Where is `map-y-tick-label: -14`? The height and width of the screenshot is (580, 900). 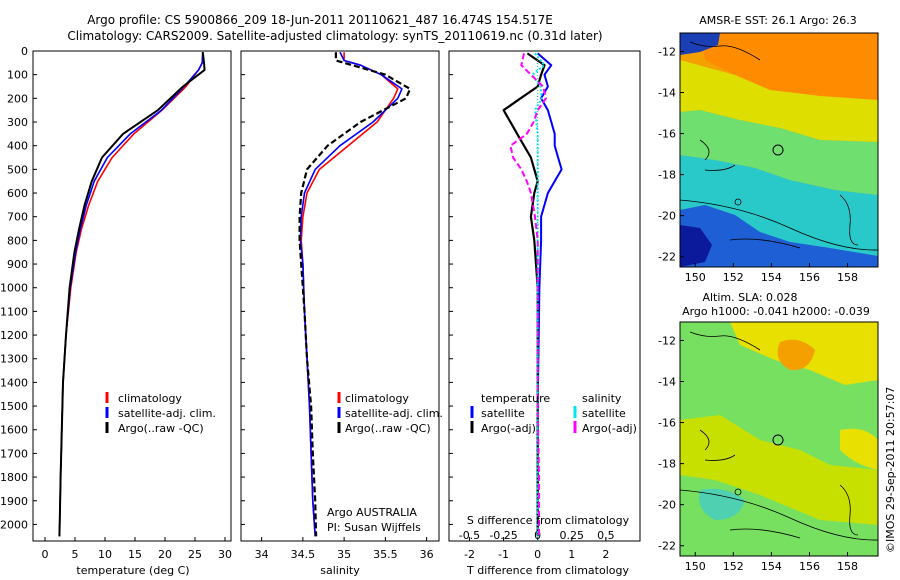
map-y-tick-label: -14 is located at coordinates (667, 93).